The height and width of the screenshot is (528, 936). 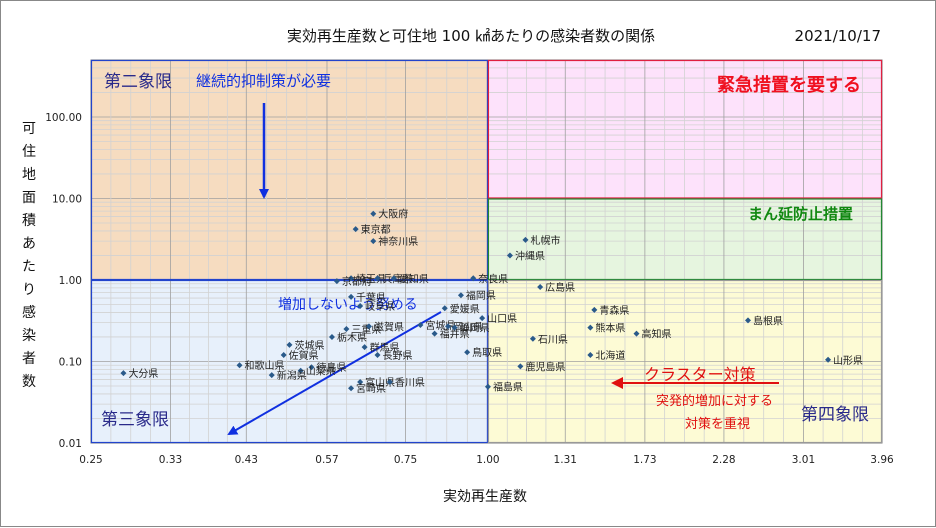 I want to click on data-point-label: 埼玉県, so click(x=371, y=278).